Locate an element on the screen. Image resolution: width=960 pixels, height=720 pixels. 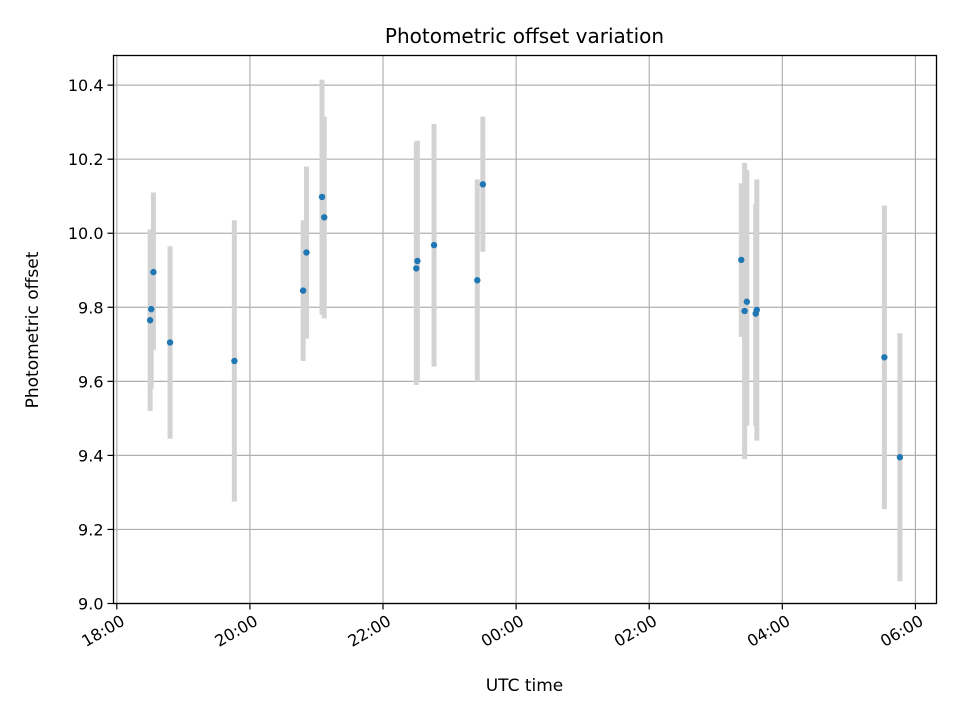
x-tick-label: 02:00 is located at coordinates (635, 631).